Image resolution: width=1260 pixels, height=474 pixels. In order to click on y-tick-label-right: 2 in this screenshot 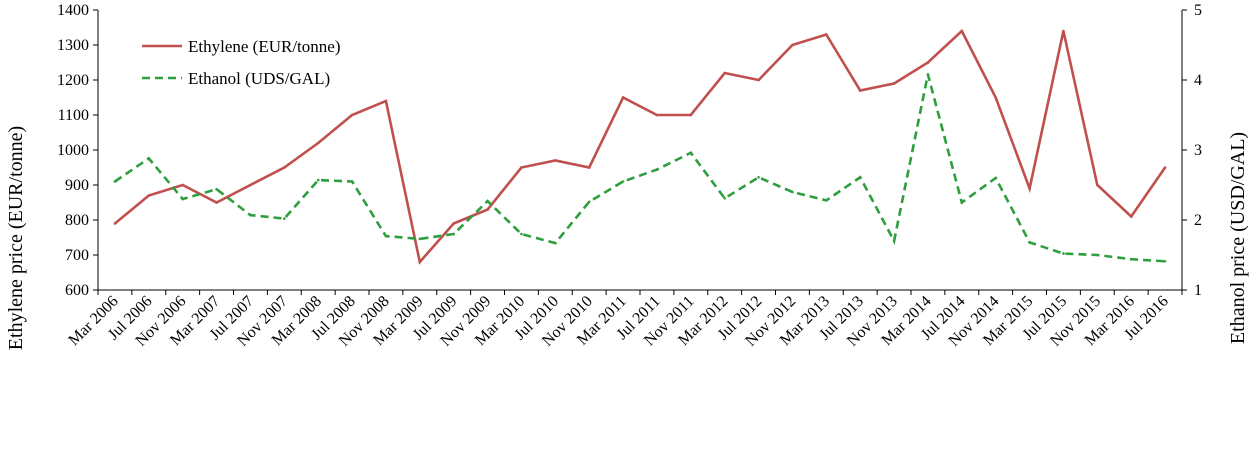, I will do `click(1198, 220)`.